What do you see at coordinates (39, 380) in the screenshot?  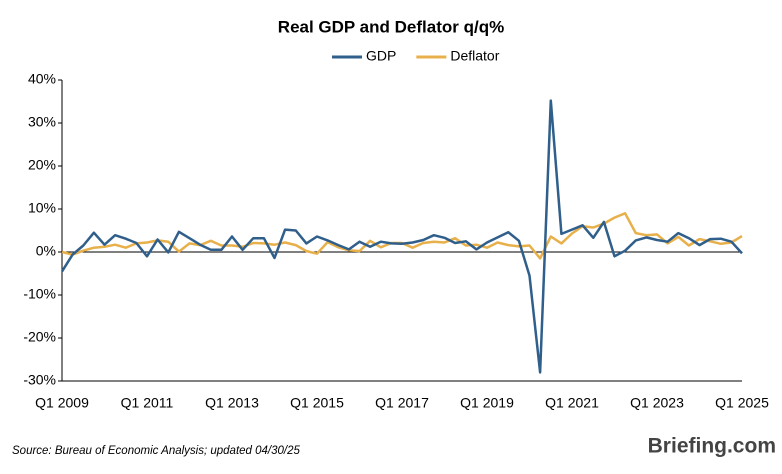 I see `y-tick-label: -30%` at bounding box center [39, 380].